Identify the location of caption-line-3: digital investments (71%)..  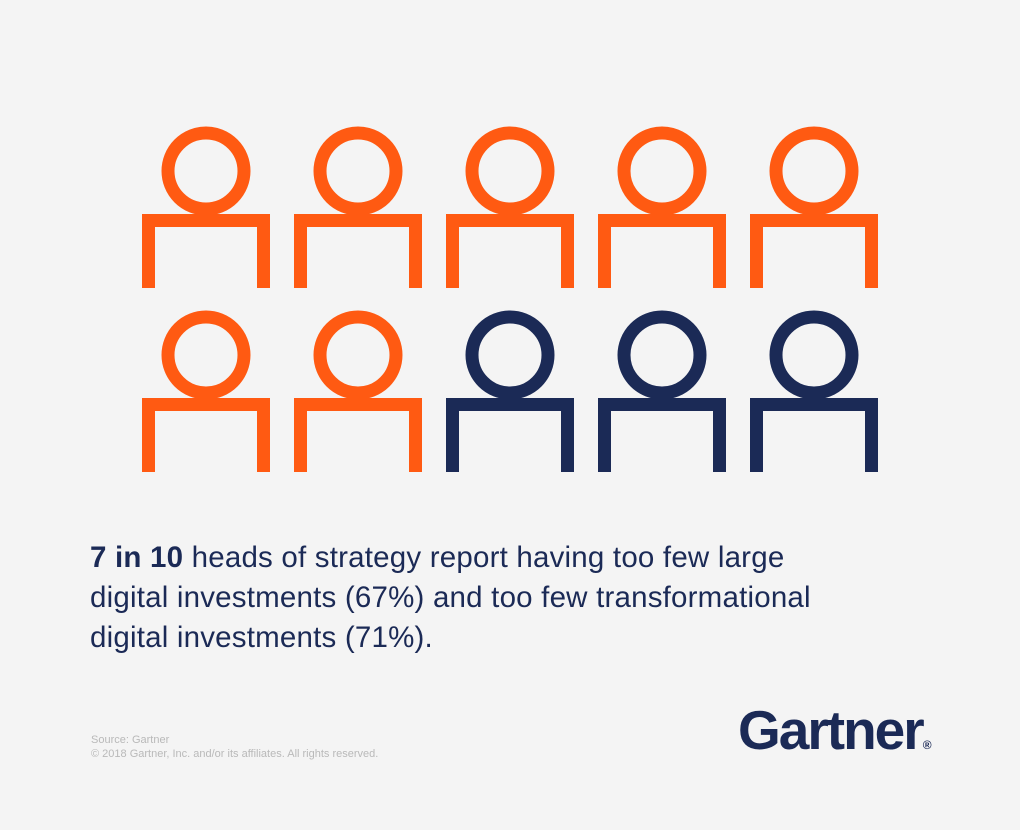
(261, 637).